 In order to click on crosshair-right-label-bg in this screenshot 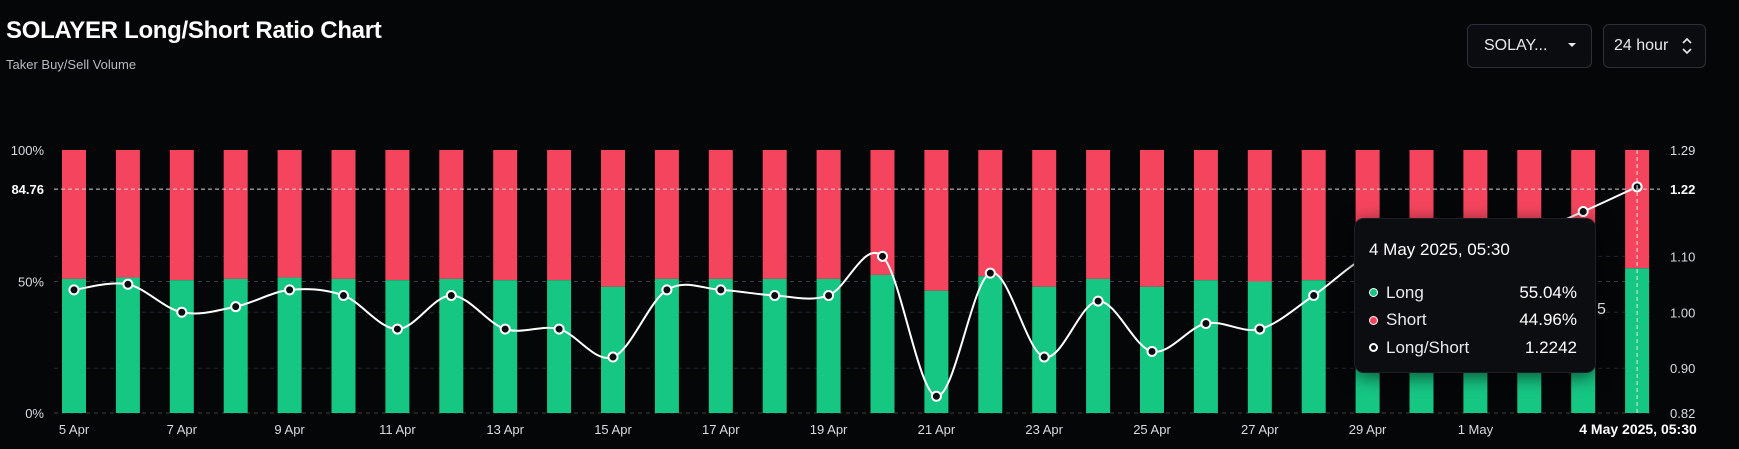, I will do `click(1682, 189)`.